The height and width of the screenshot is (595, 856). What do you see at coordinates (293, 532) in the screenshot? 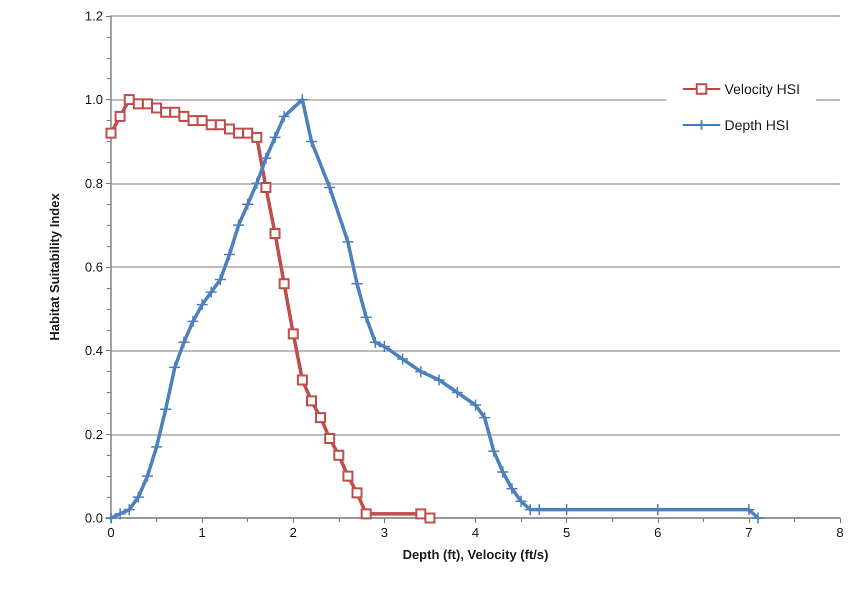
I see `x-tick-label: 2` at bounding box center [293, 532].